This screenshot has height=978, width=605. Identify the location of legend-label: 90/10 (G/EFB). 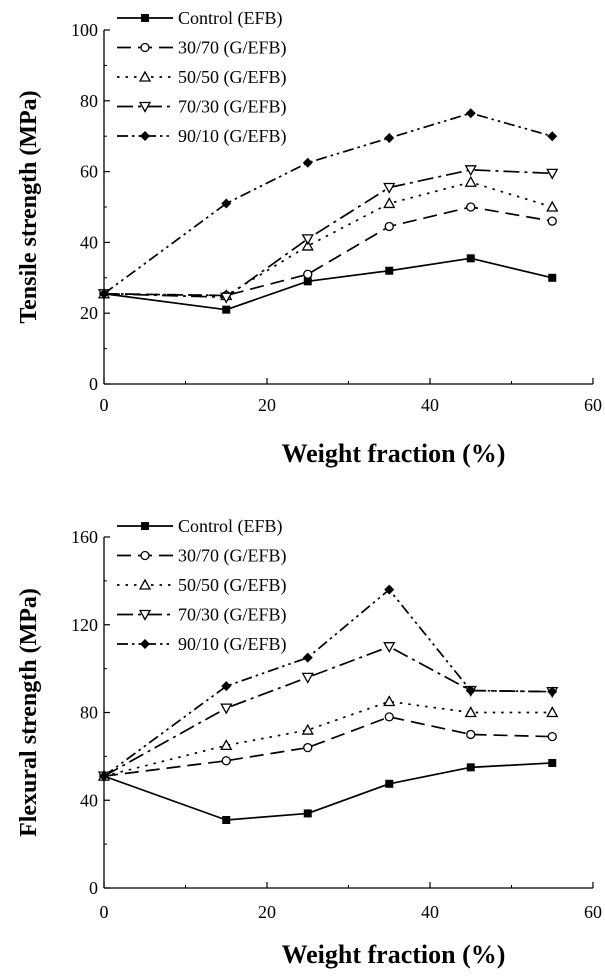
(232, 644).